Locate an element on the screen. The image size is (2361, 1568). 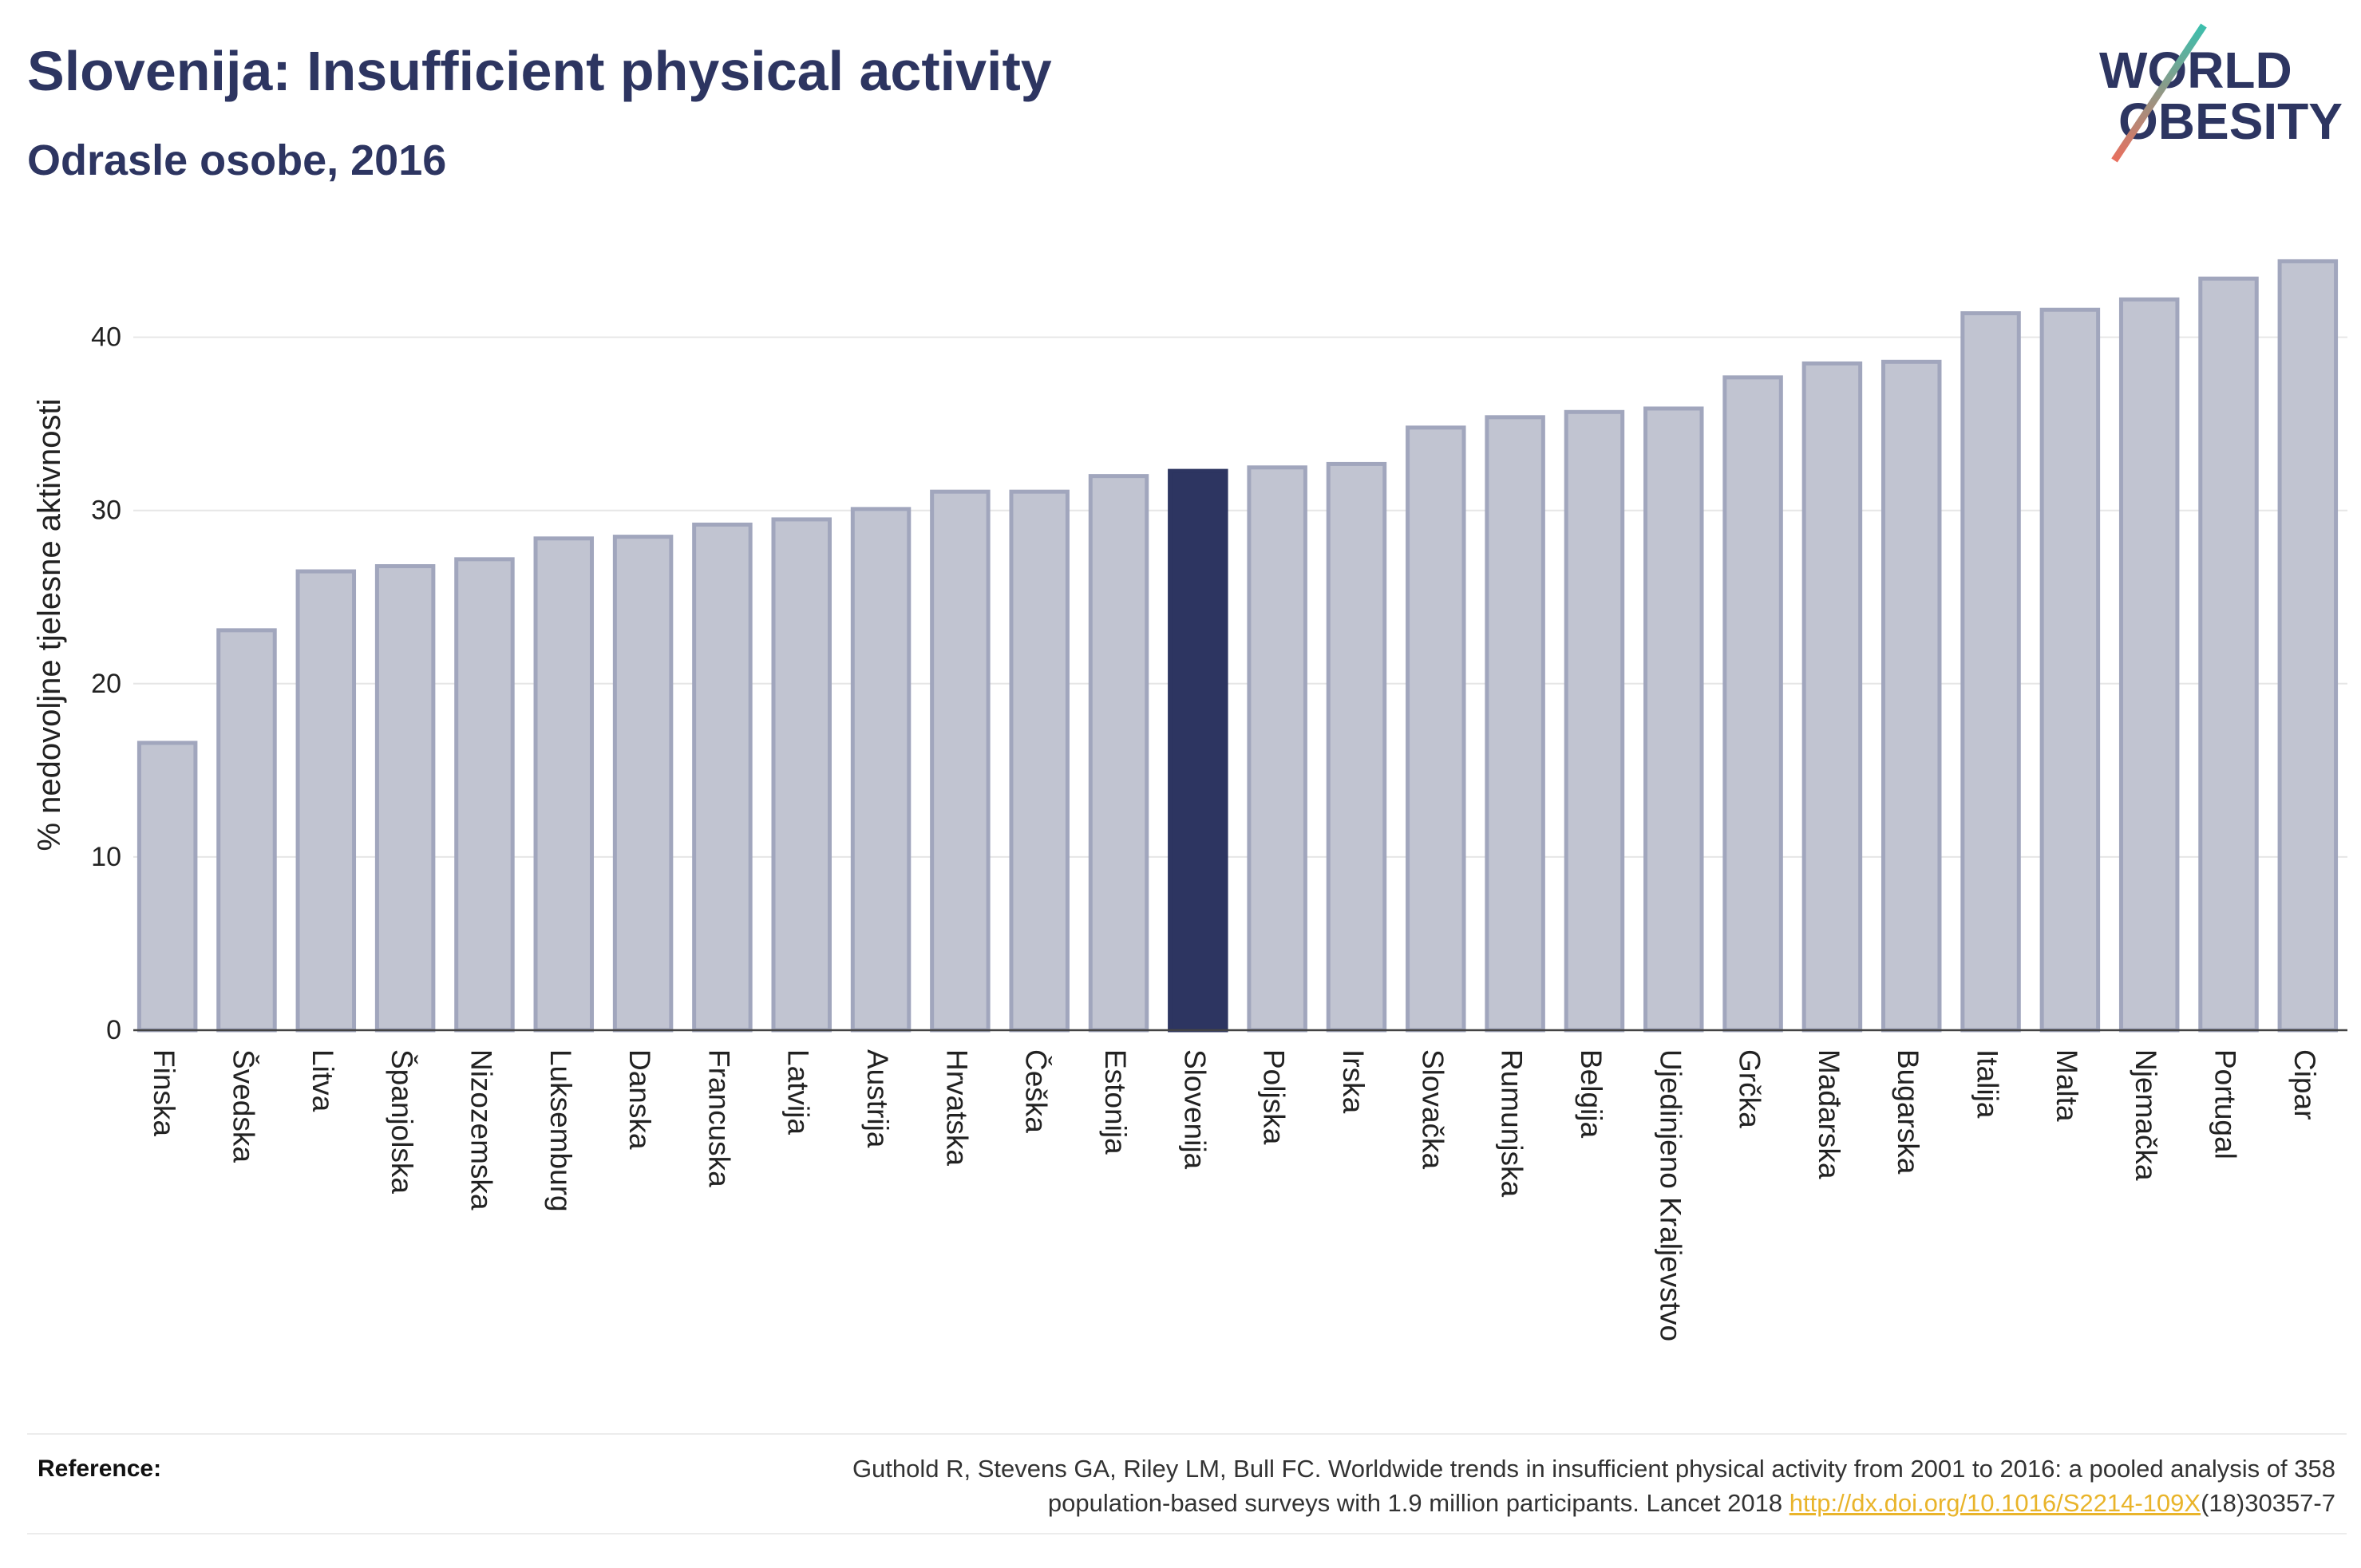
reference-label: Reference: is located at coordinates (100, 1468).